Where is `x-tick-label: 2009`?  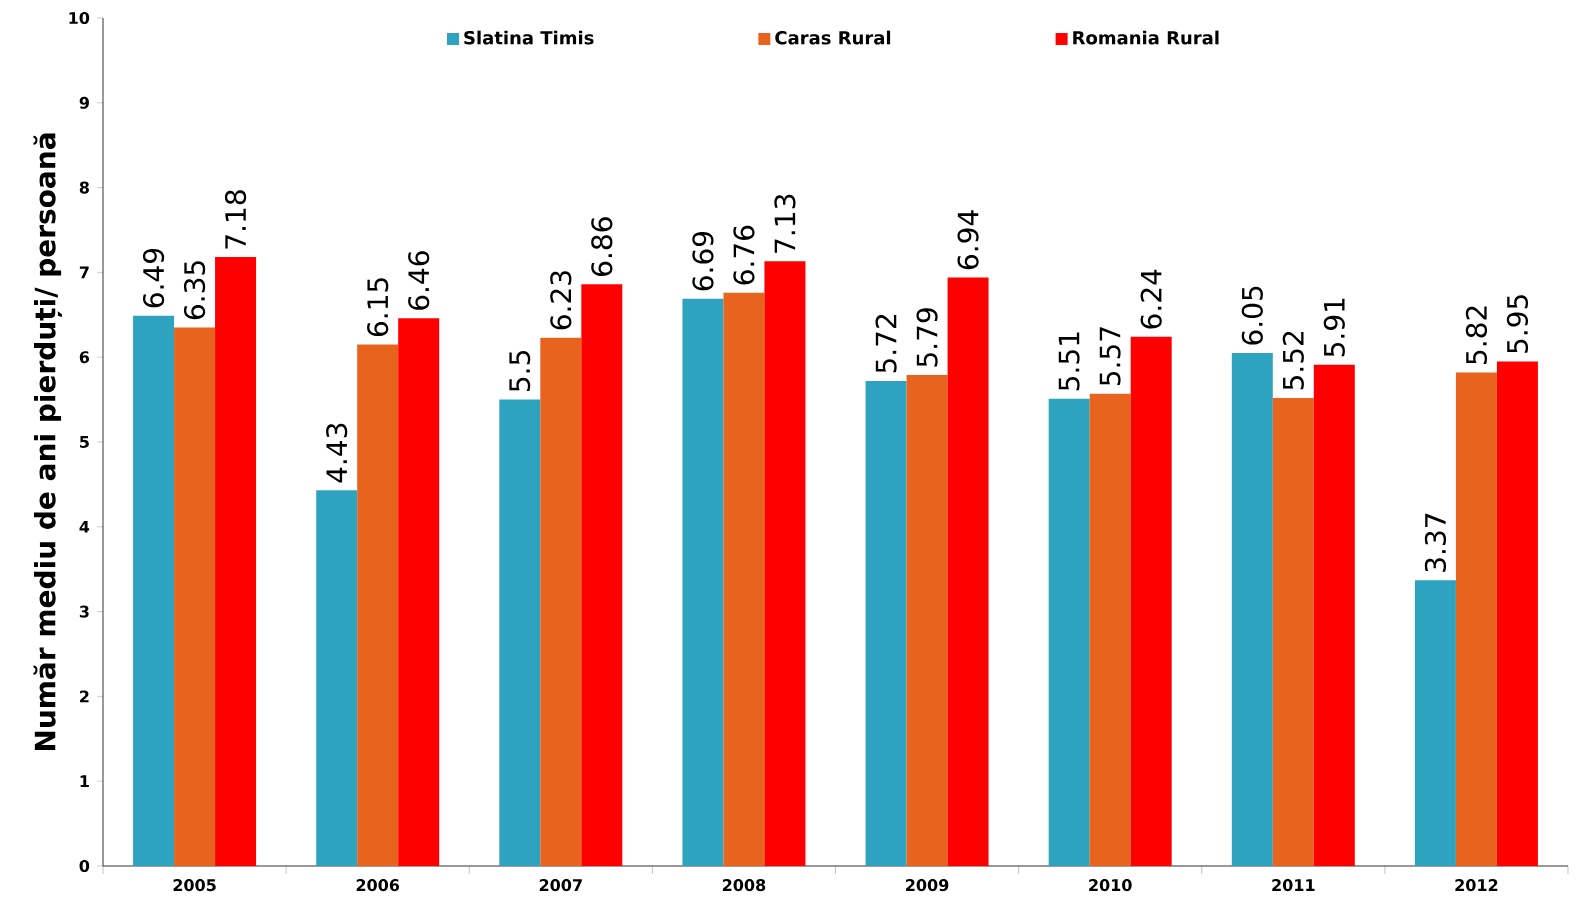
x-tick-label: 2009 is located at coordinates (927, 885).